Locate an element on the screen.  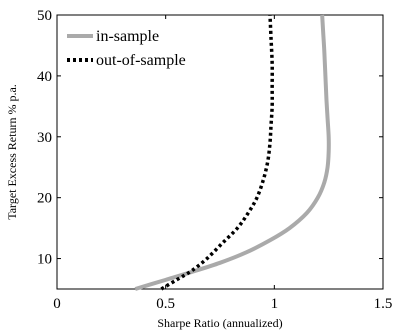
x-tick-label: 0.5 is located at coordinates (165, 304).